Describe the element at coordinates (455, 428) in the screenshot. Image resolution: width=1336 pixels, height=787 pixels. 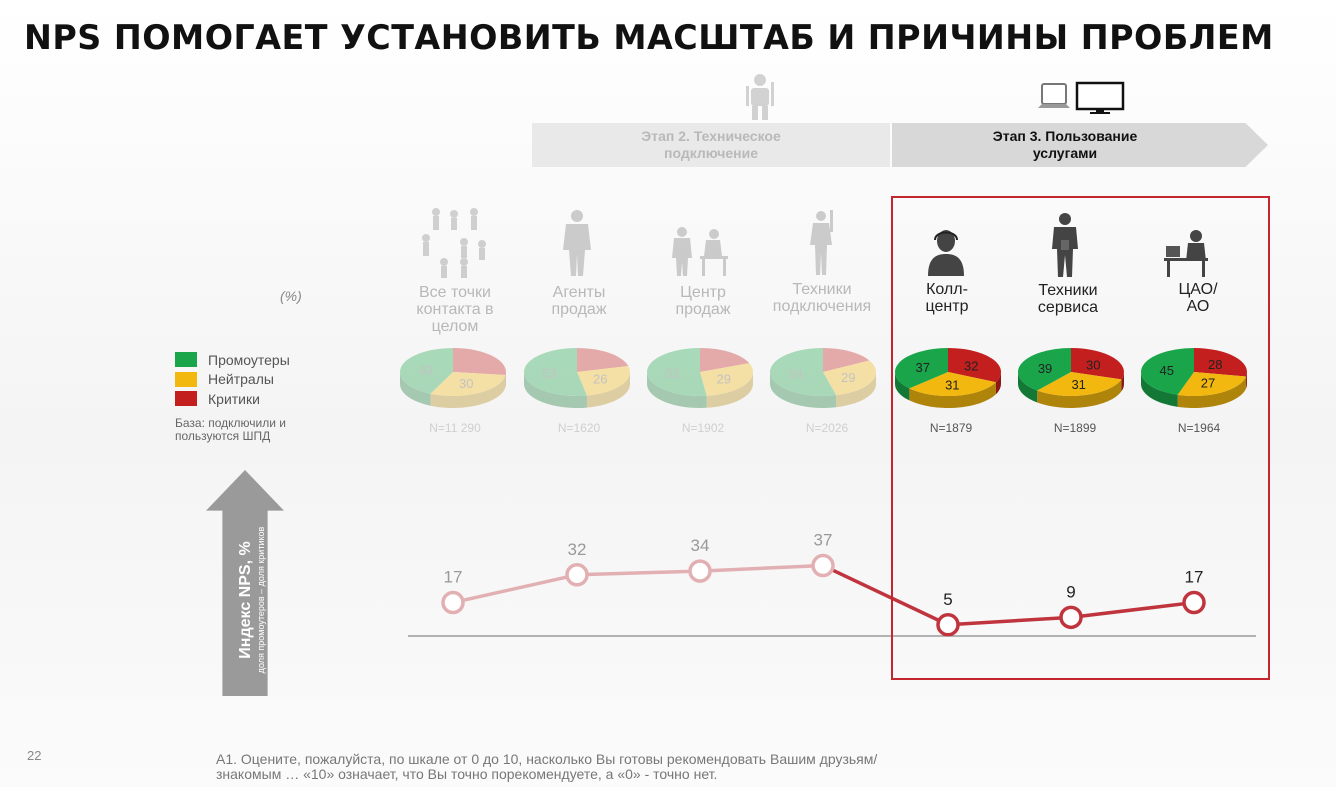
I see `sample-size-all: N=11 290` at that location.